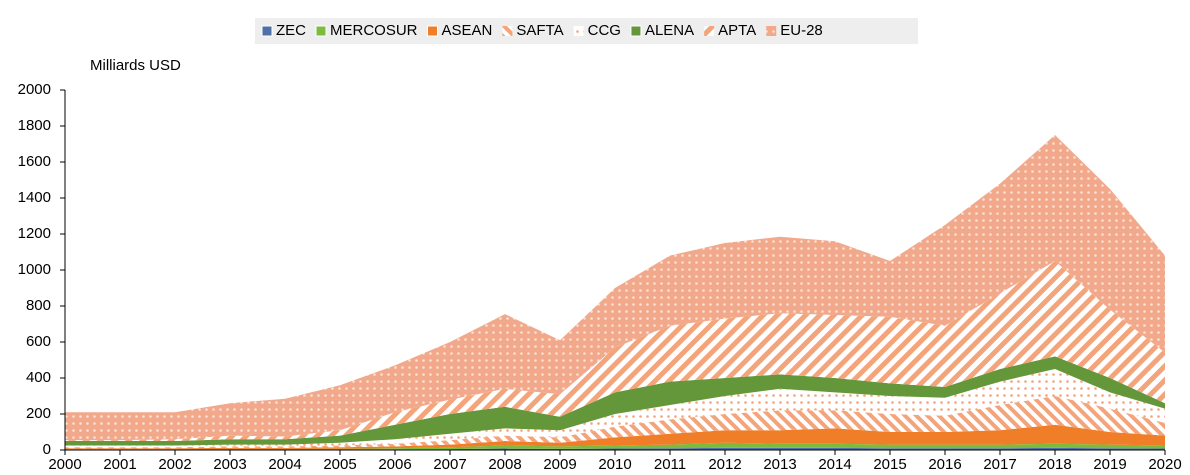 The width and height of the screenshot is (1190, 475). Describe the element at coordinates (119, 464) in the screenshot. I see `x-tick-label: 2001` at that location.